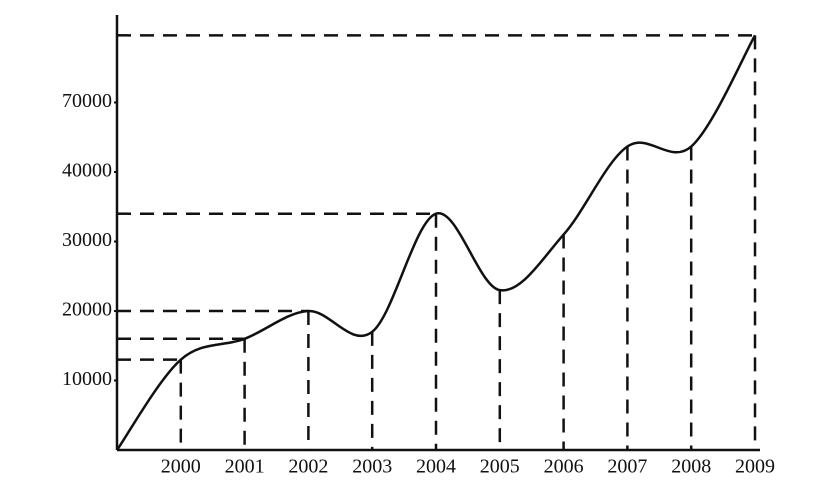  What do you see at coordinates (691, 467) in the screenshot?
I see `x-tick-label: 2008` at bounding box center [691, 467].